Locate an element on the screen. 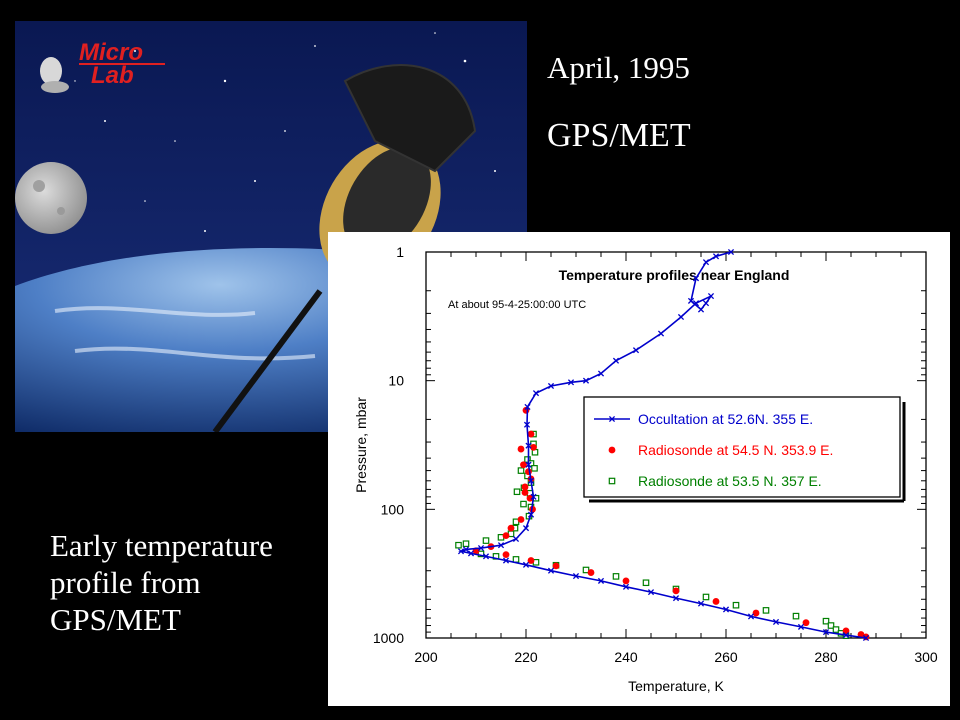 This screenshot has height=720, width=960. legend-label: Occultation at 52.6N. 355 E. is located at coordinates (725, 419).